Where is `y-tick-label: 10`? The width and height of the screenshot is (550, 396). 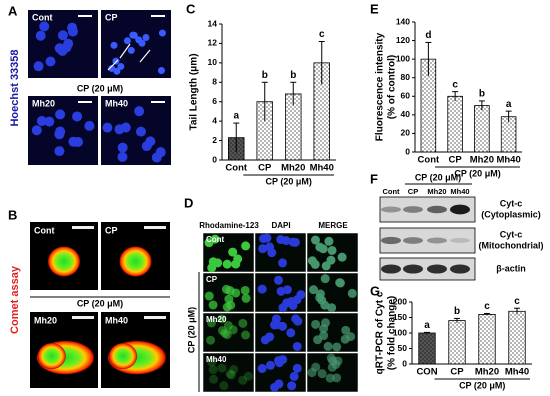
y-tick-label: 10 is located at coordinates (213, 62).